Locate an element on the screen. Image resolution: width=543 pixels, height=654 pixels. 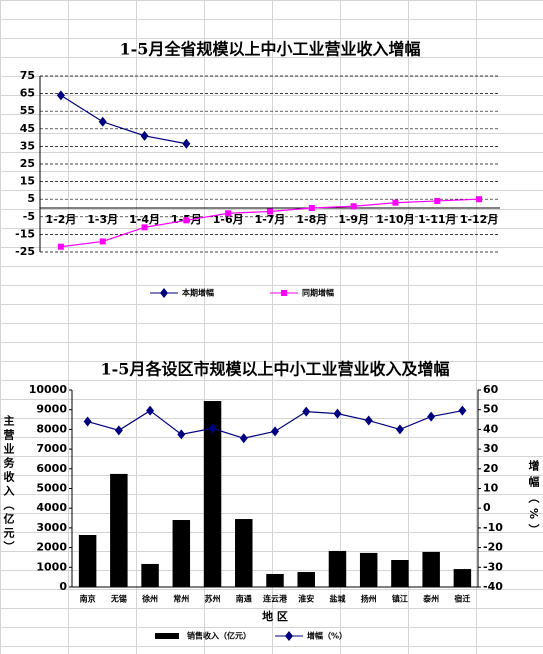
y-tick-label: 45 is located at coordinates (27, 128).